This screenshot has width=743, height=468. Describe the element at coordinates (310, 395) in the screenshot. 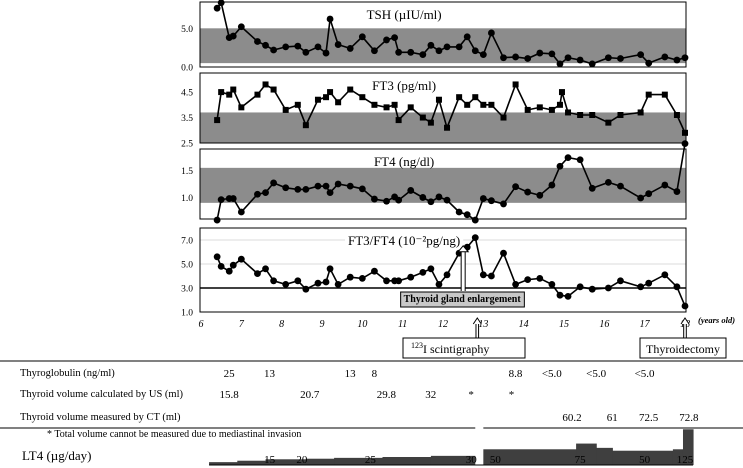

I see `us_volume-value: 20.7` at that location.